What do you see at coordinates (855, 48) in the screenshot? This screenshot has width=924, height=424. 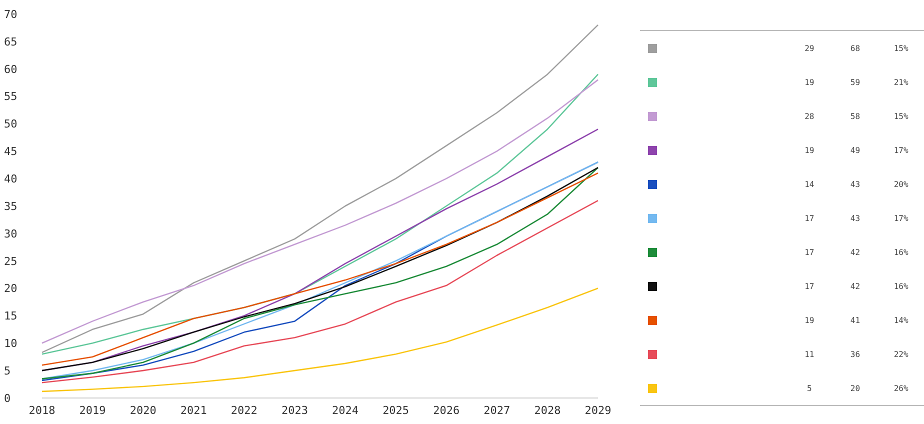 I see `text: 68` at bounding box center [855, 48].